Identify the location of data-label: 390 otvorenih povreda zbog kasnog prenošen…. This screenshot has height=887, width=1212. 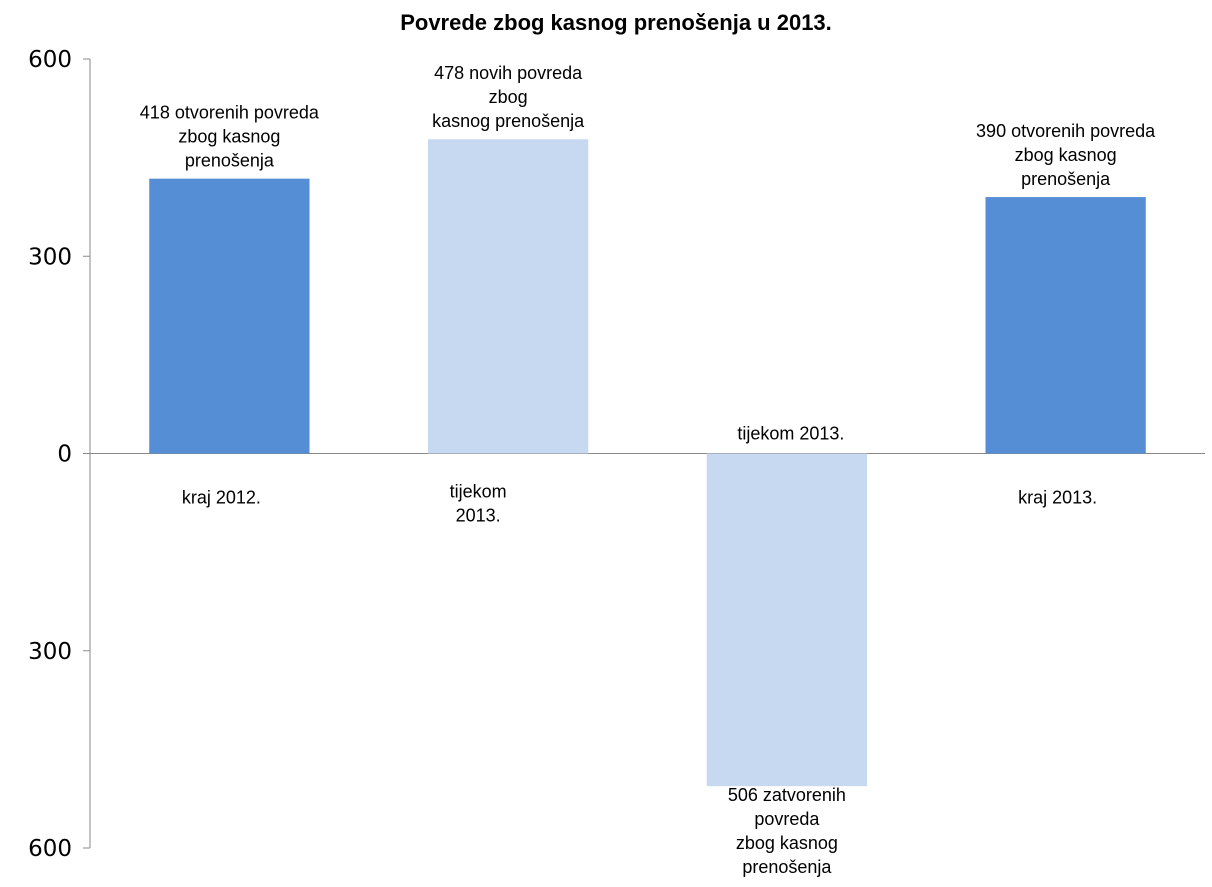
(1066, 155).